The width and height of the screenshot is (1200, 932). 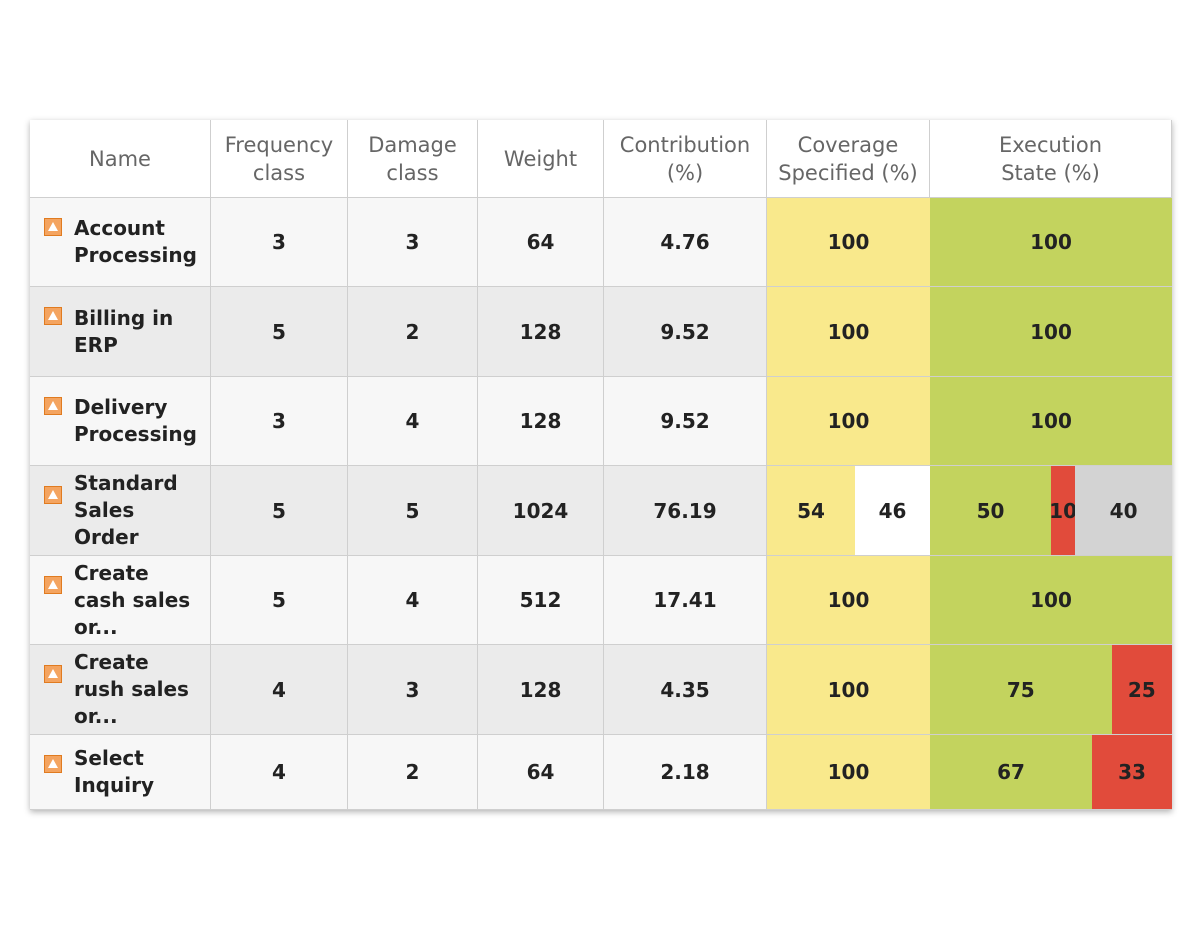 What do you see at coordinates (1051, 159) in the screenshot?
I see `header-cell: Execution State (%)` at bounding box center [1051, 159].